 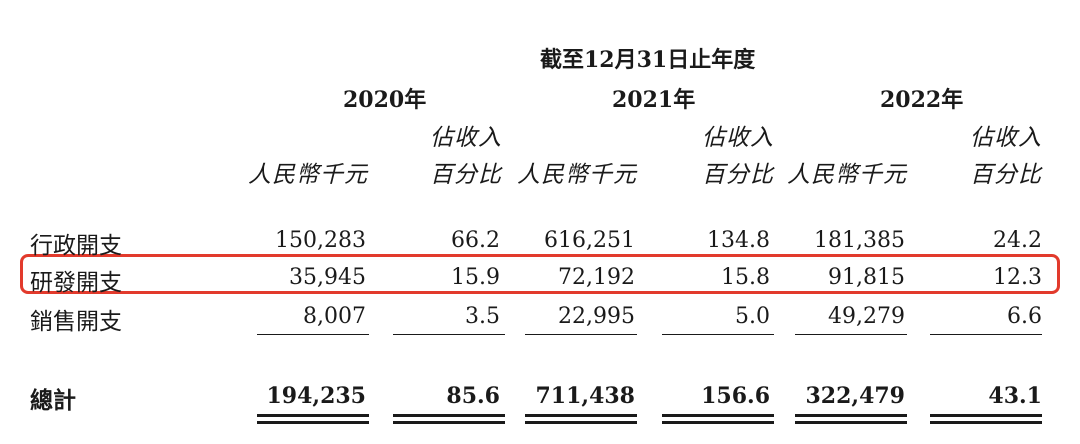 What do you see at coordinates (1024, 316) in the screenshot?
I see `cell: 6.6` at bounding box center [1024, 316].